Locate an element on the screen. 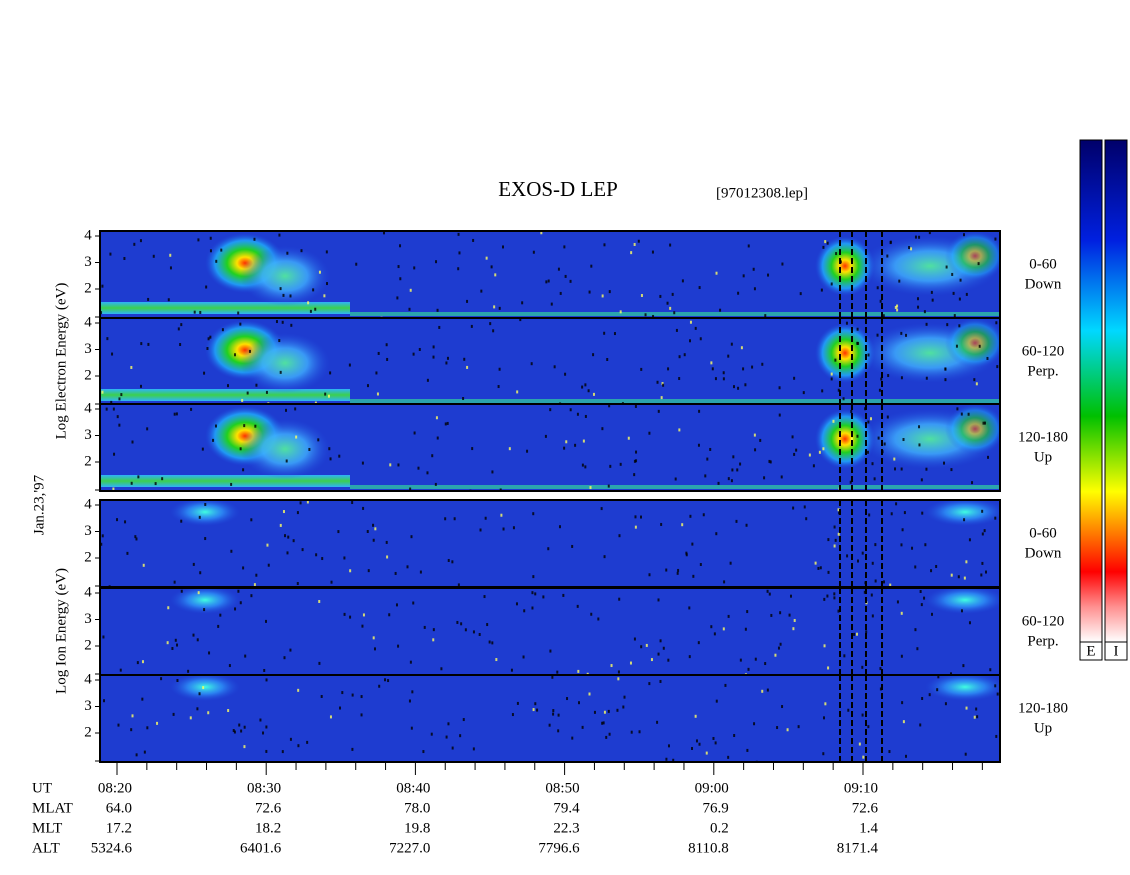  row-value: 0.2 is located at coordinates (719, 828).